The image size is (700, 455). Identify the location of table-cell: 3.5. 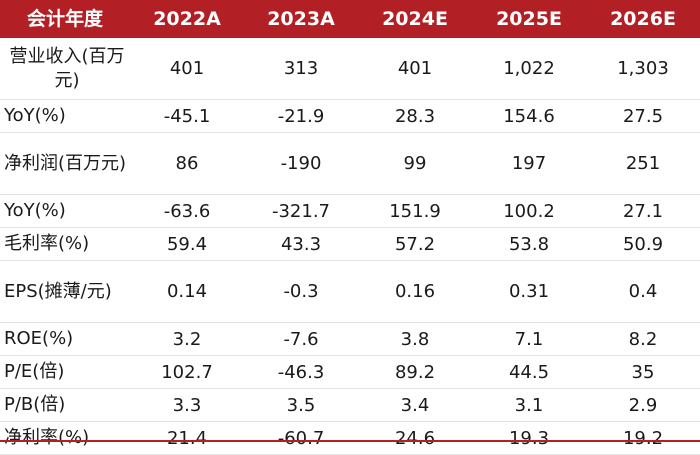
(301, 405).